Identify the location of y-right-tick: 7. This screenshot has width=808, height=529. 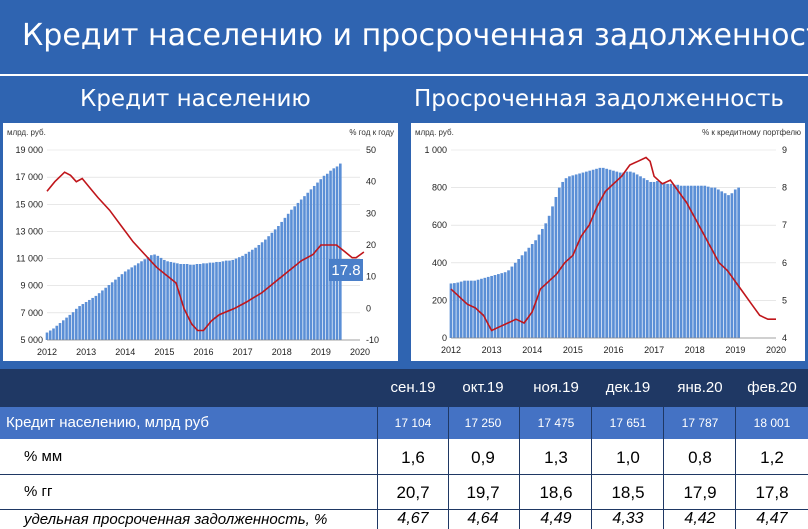
(784, 225).